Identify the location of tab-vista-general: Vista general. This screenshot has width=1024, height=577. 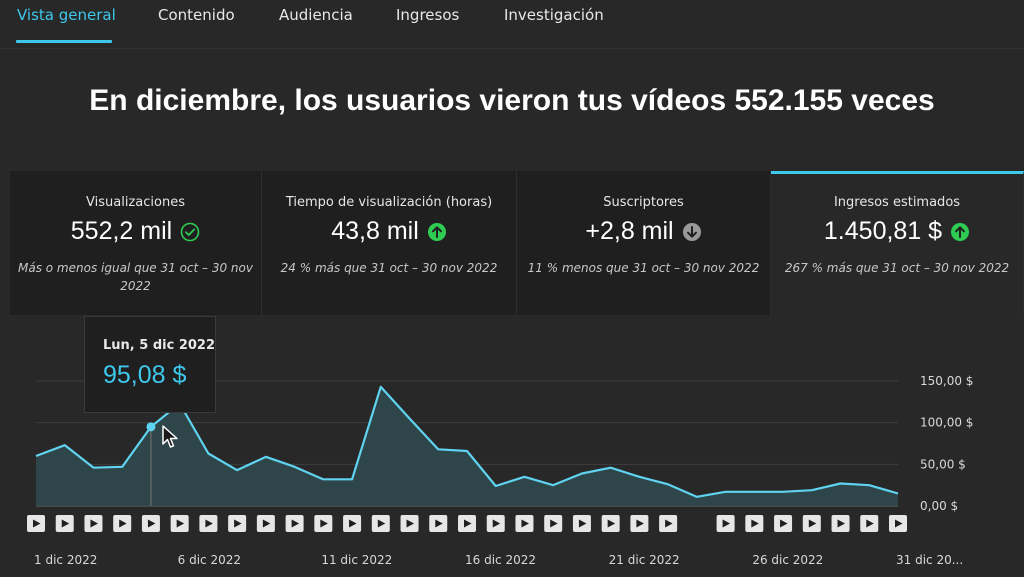
(66, 15).